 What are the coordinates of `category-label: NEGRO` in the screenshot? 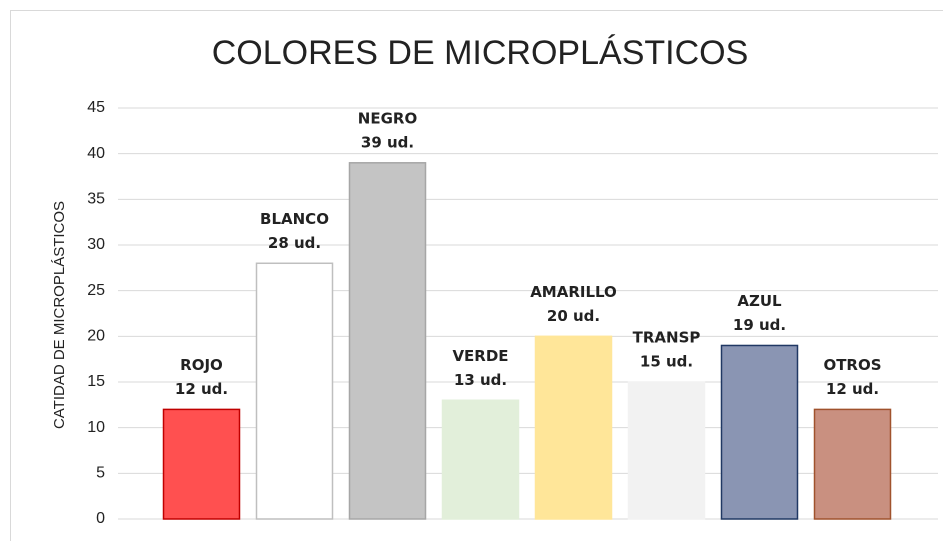 It's located at (387, 118).